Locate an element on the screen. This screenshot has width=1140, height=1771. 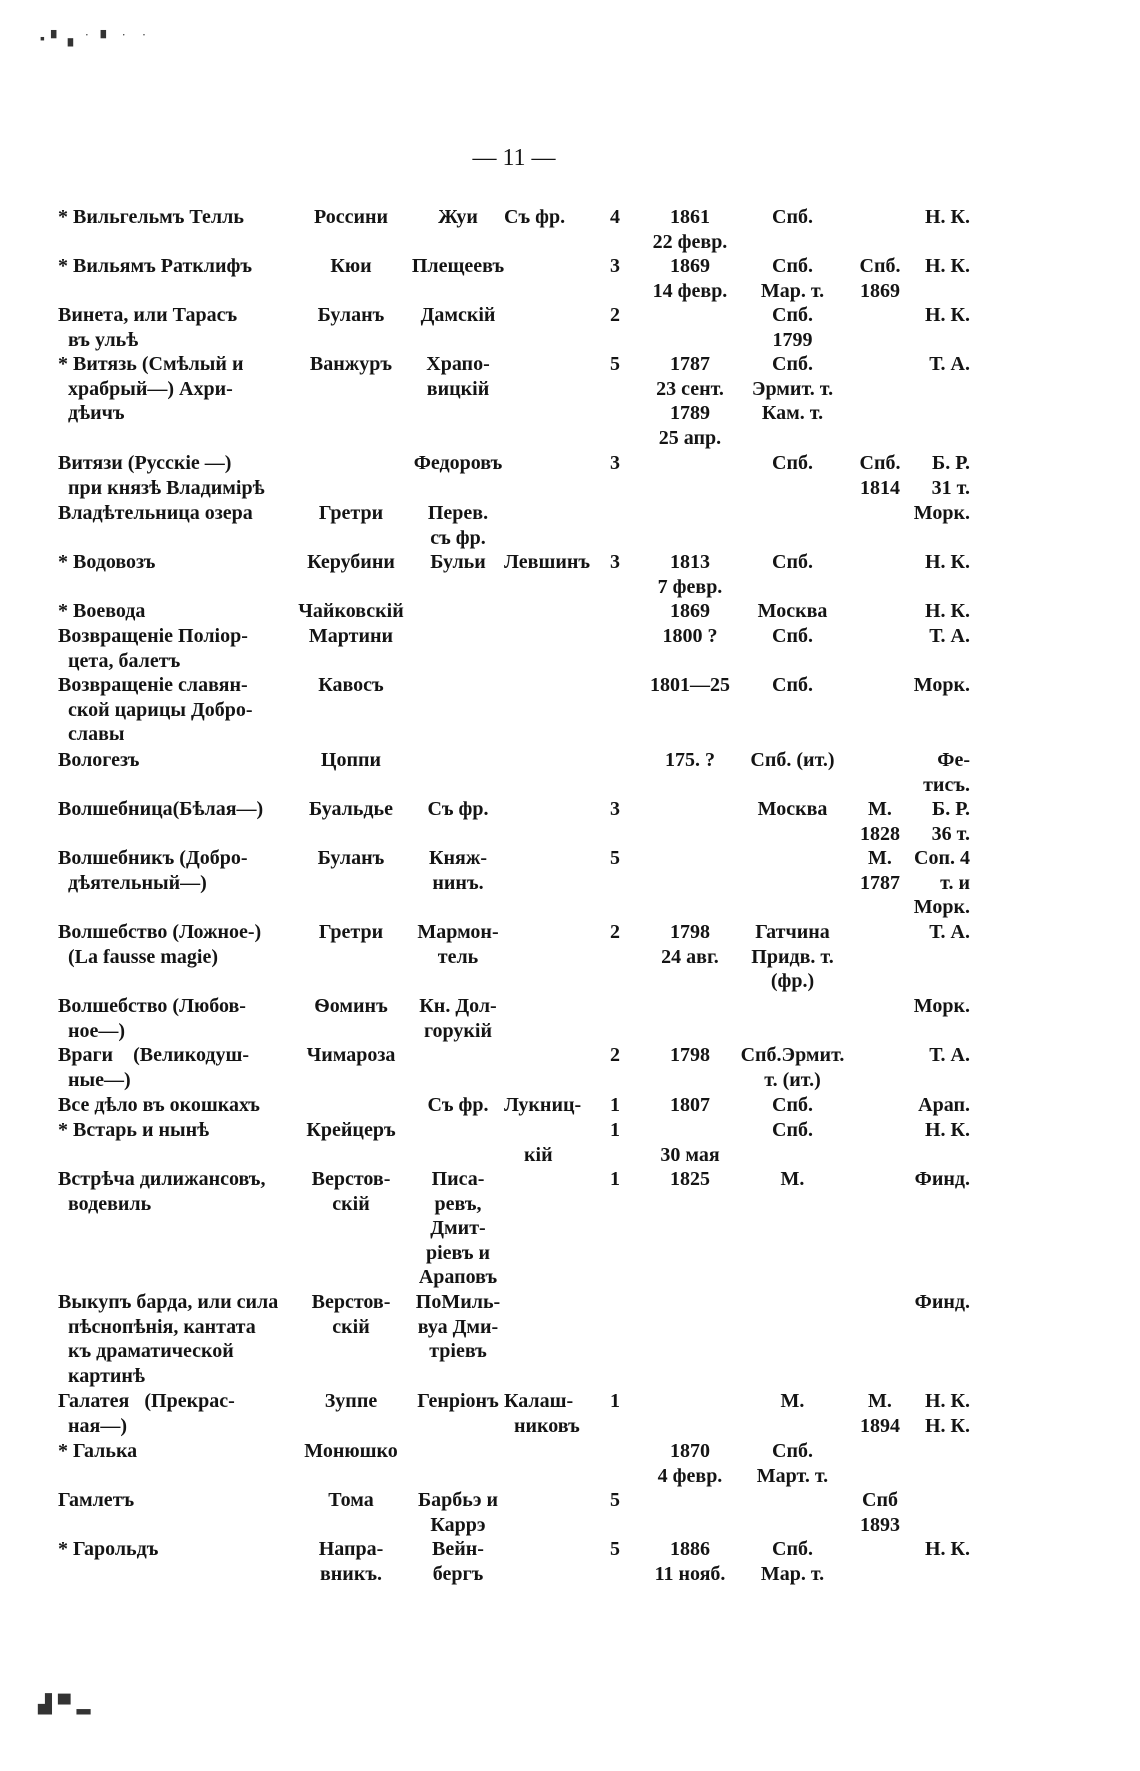
cell-title: Владѣтельница озера is located at coordinates (155, 513).